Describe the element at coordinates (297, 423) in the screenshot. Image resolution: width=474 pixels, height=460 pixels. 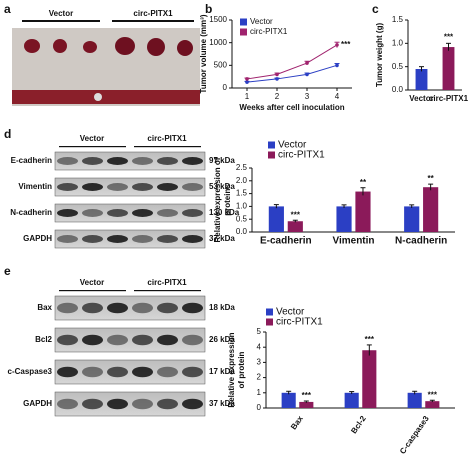
I see `x-tick-label: Bax` at that location.